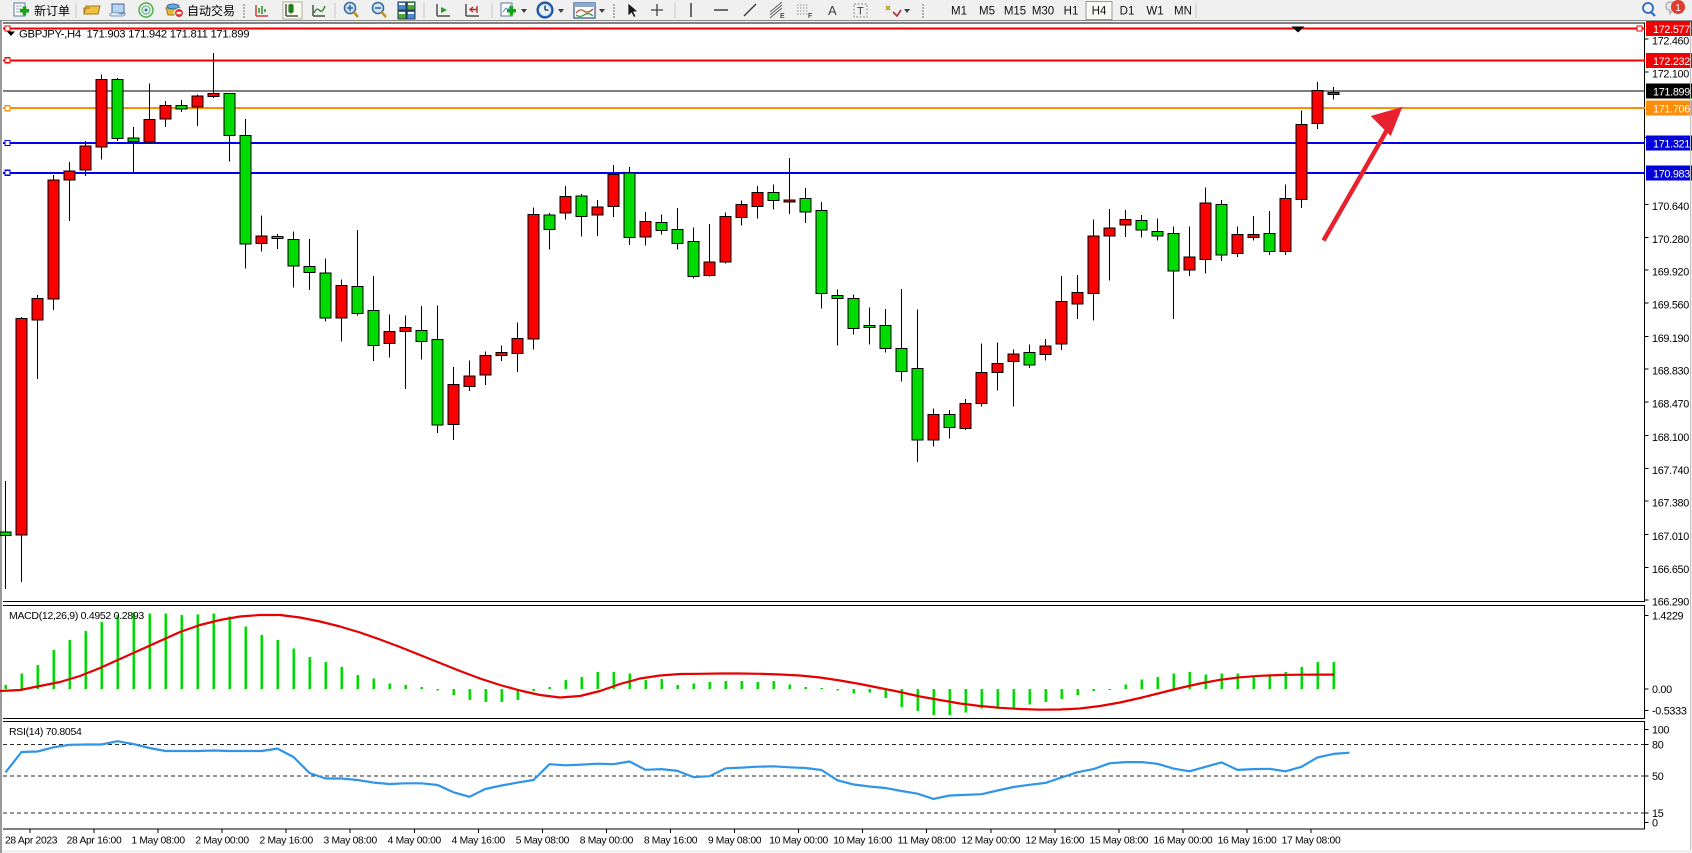 Image resolution: width=1692 pixels, height=853 pixels. I want to click on svg-text: 172.232, so click(1671, 62).